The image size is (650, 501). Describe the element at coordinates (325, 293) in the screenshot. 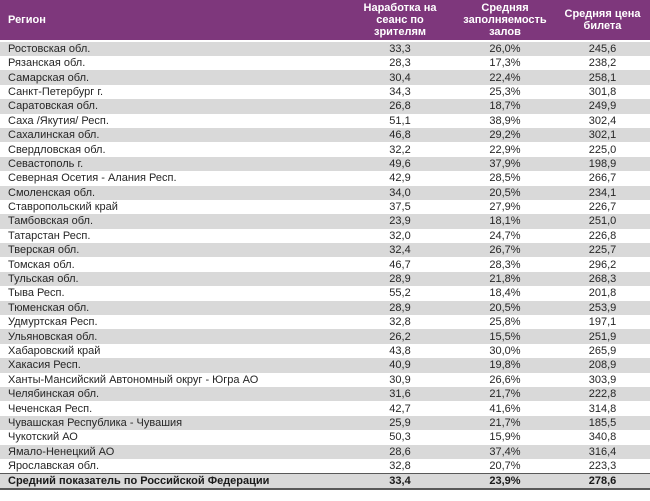

I see `table-row: Тыва Респ. 55,2 18,4% 201,8` at that location.